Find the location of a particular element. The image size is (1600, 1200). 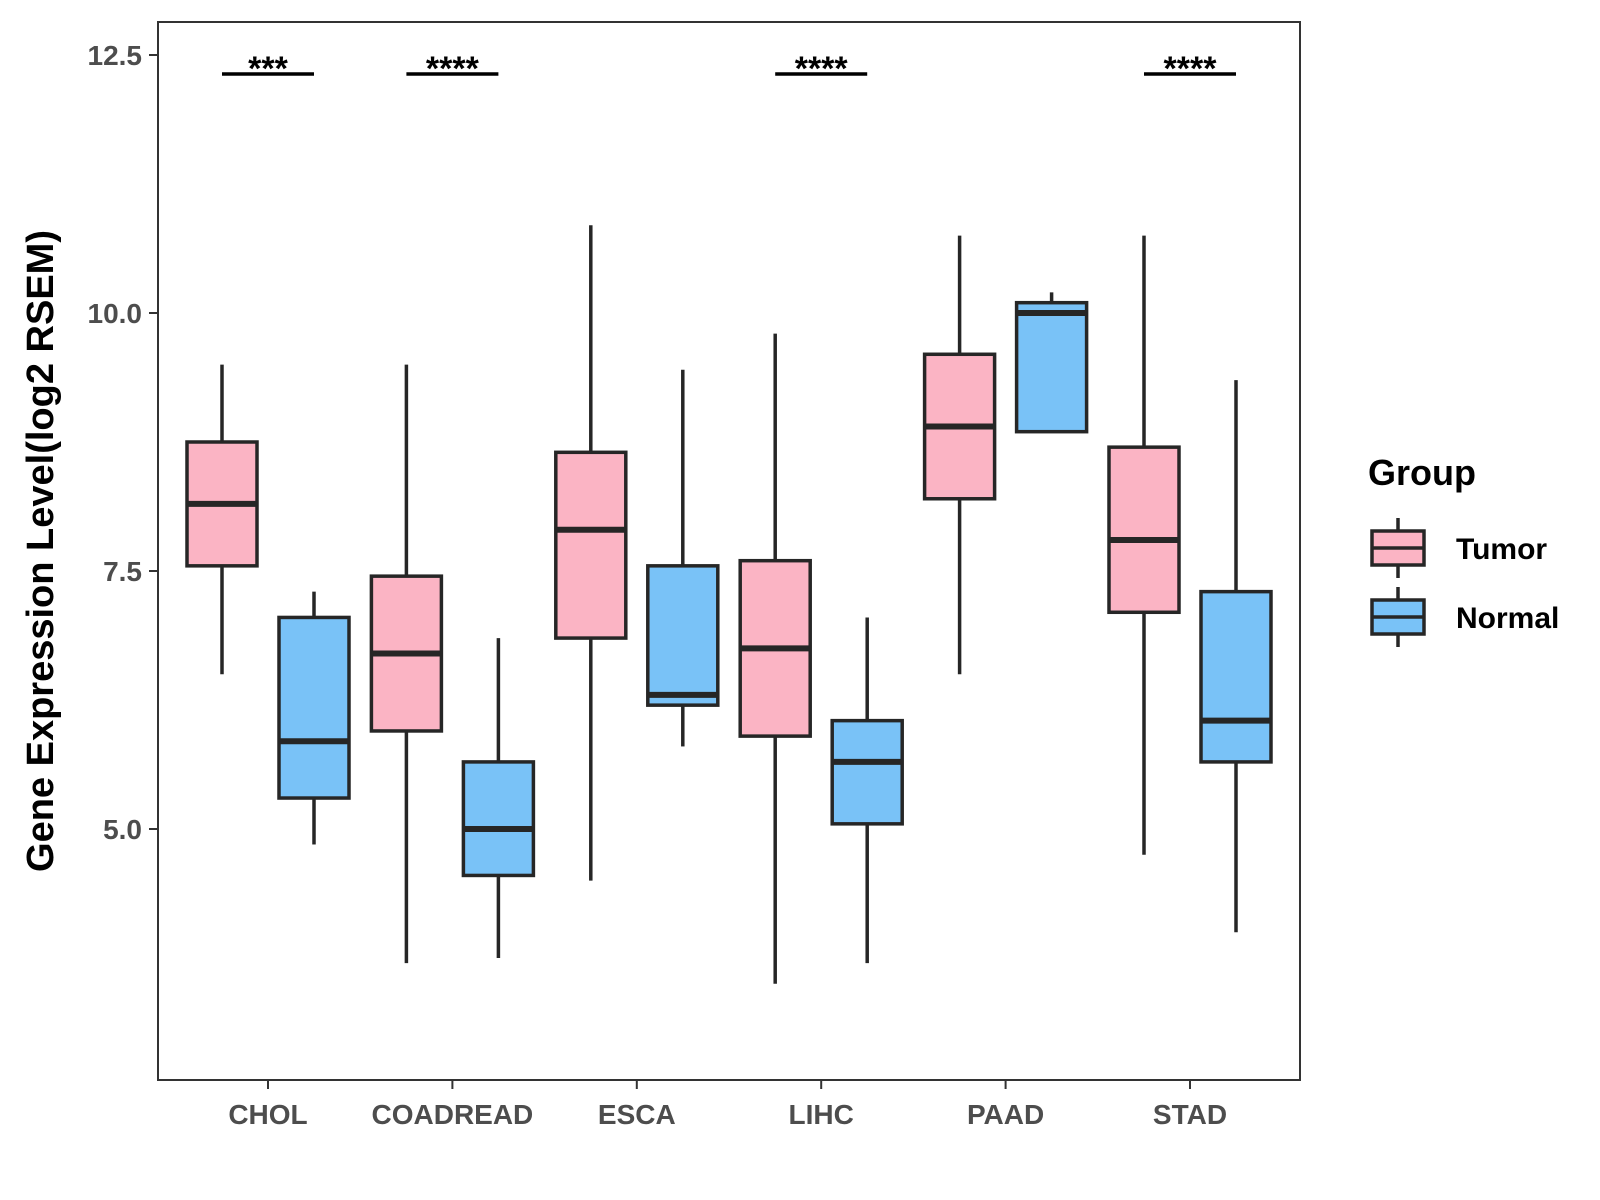

y-axis: 5.0 7.5 10.0 12.5 is located at coordinates (123, 442).